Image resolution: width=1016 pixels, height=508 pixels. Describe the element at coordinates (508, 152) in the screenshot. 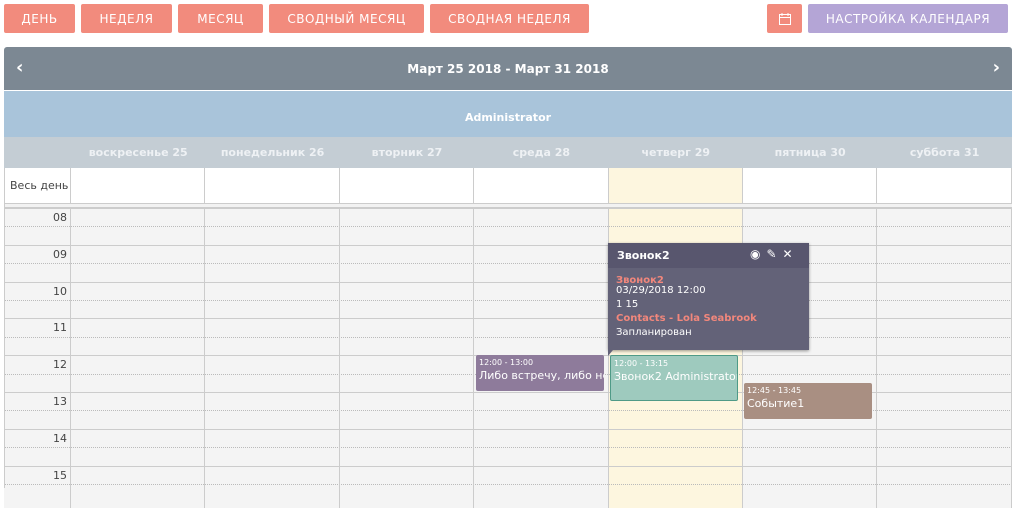

I see `day-header-row` at that location.